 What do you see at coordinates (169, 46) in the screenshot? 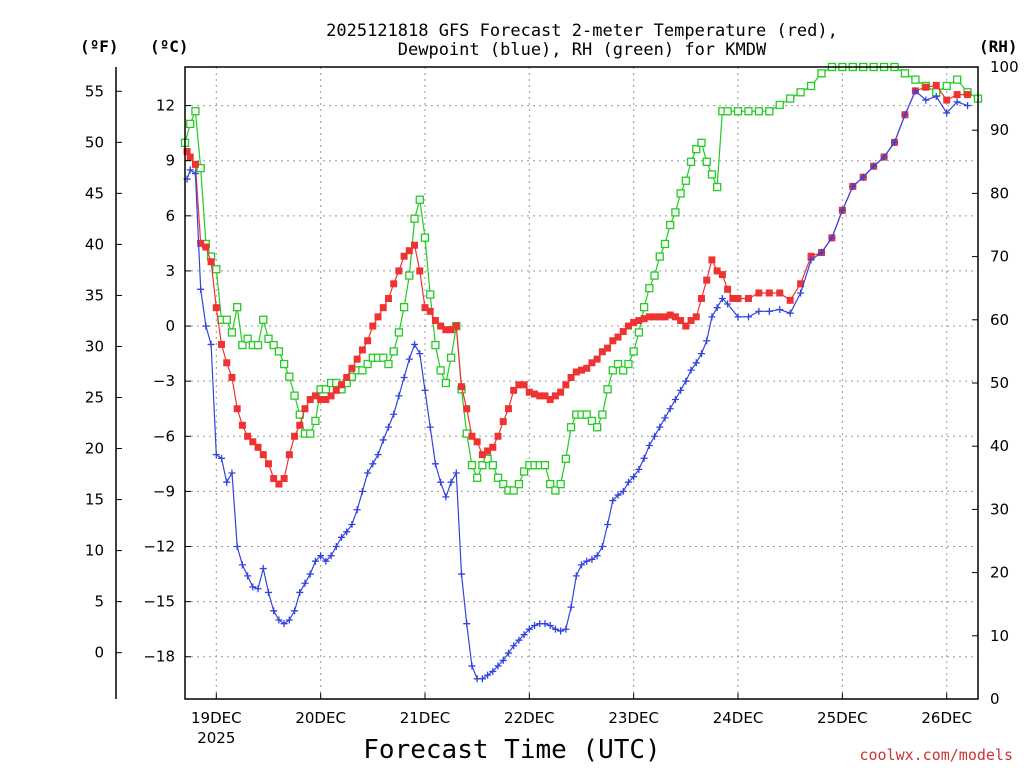
I see `celsius-unit-label: (ºC)` at bounding box center [169, 46].